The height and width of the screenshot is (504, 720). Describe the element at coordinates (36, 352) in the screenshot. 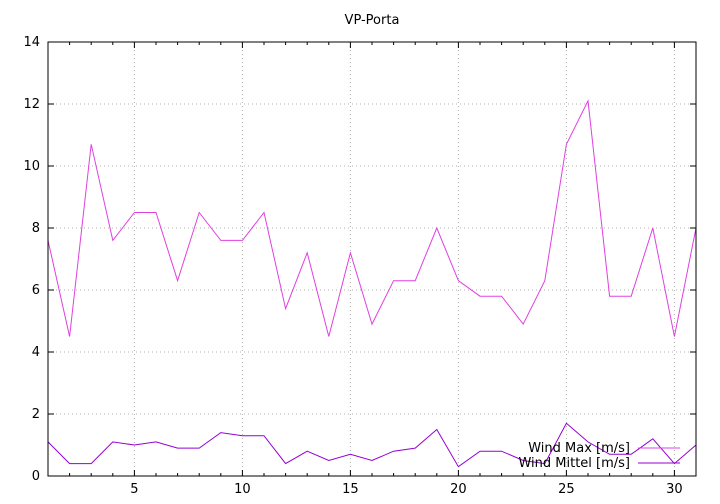

I see `y-tick-label: 4` at that location.